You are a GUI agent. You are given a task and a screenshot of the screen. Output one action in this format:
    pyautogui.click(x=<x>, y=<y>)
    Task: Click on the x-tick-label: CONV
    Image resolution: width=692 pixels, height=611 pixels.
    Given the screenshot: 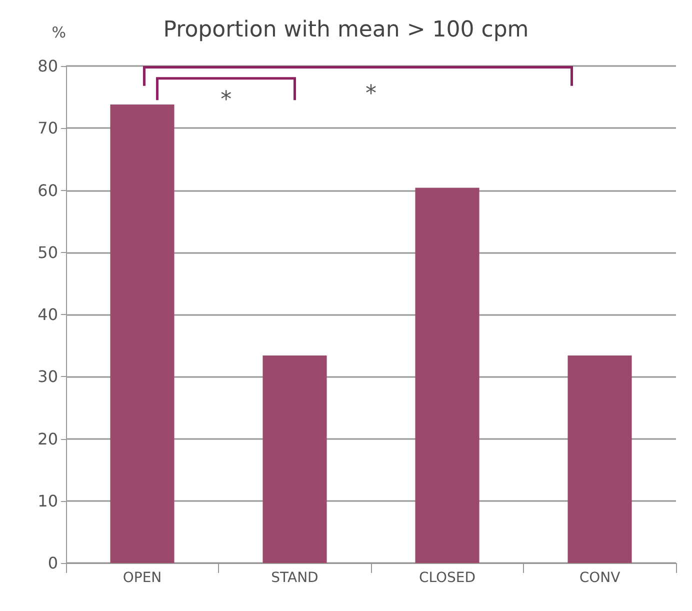 What is the action you would take?
    pyautogui.click(x=600, y=578)
    